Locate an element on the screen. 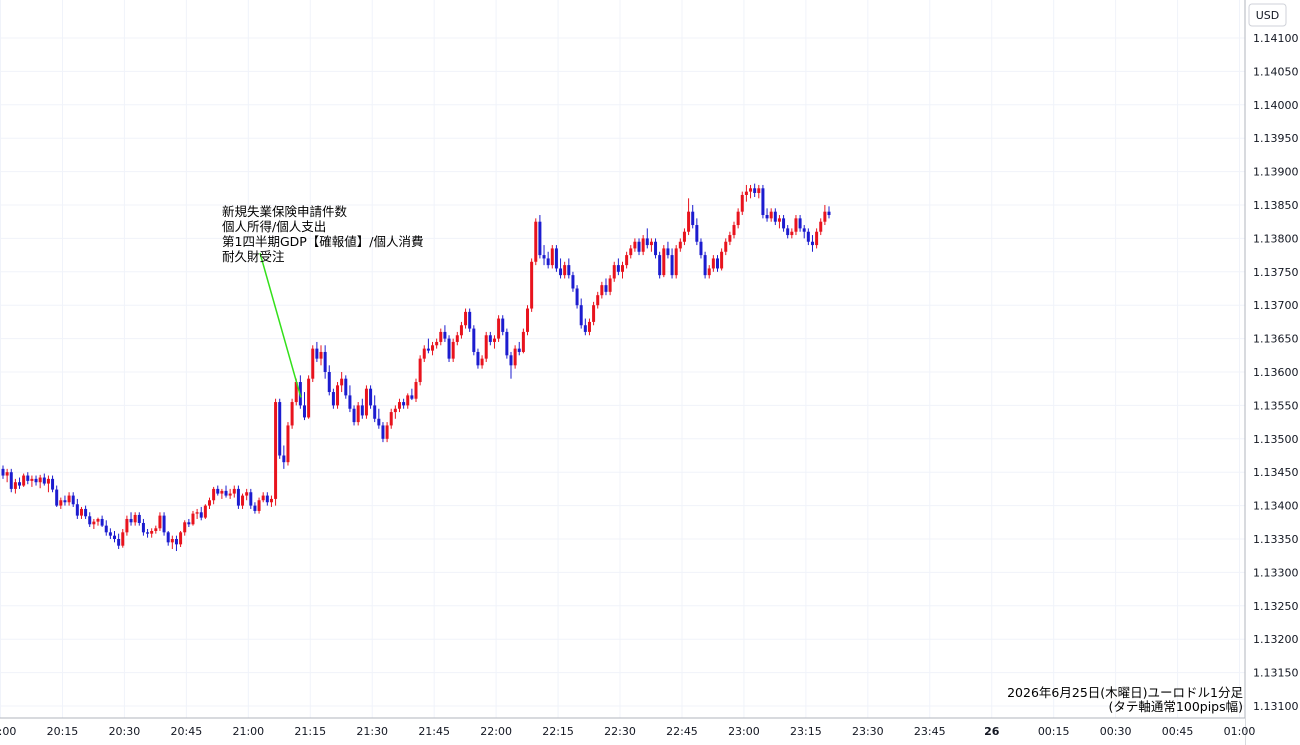  price-tick-label: 1.13500 is located at coordinates (1276, 439).